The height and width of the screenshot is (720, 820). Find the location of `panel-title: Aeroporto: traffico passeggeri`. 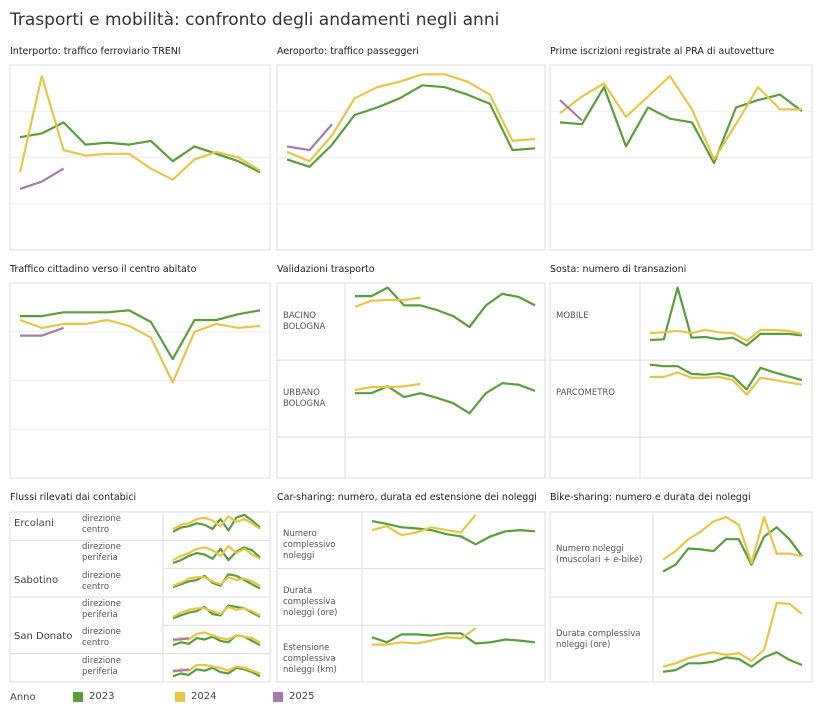

panel-title: Aeroporto: traffico passeggeri is located at coordinates (348, 51).